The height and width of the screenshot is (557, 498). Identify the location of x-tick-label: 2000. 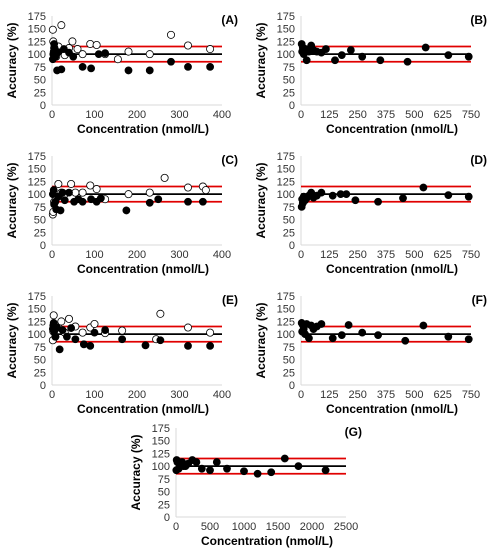
(312, 527).